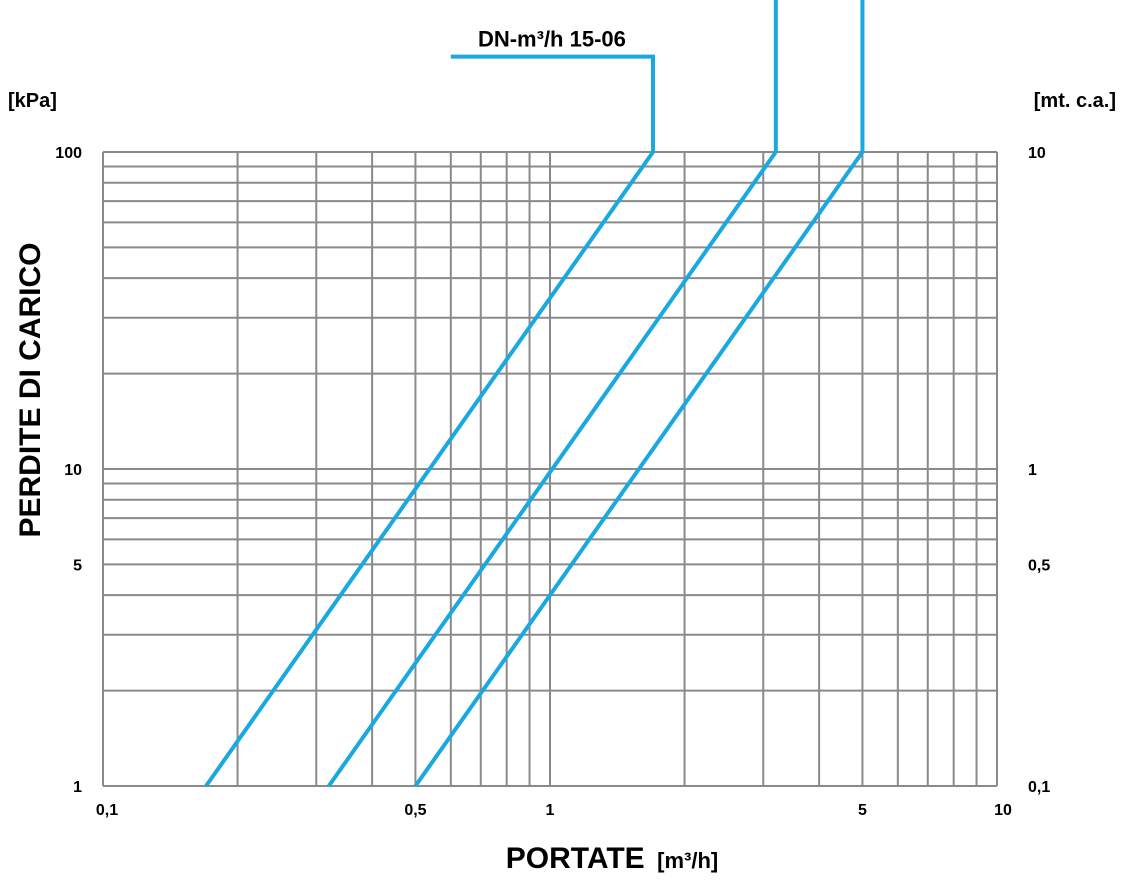 This screenshot has width=1124, height=892. Describe the element at coordinates (1039, 787) in the screenshot. I see `y-tick-label-right: 0,1` at that location.